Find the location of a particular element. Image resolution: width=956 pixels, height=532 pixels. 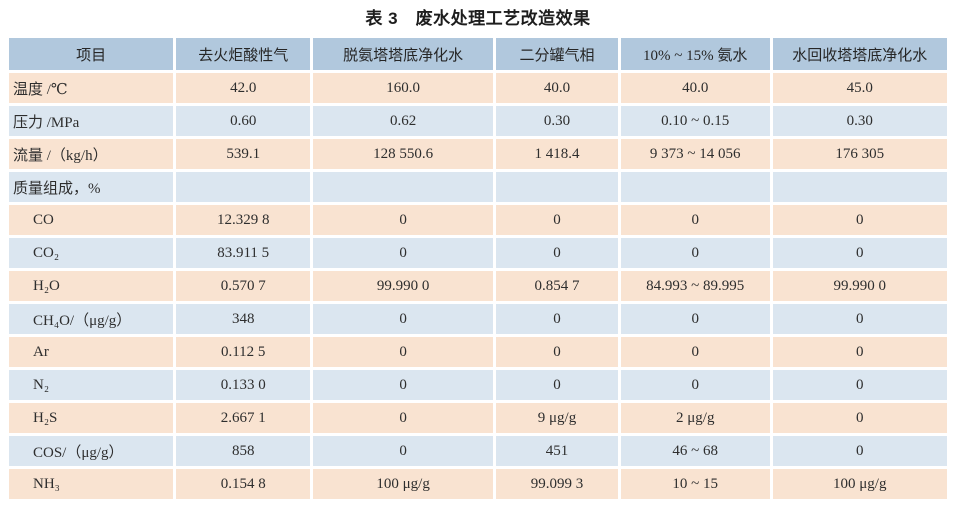

cell-value: 0.62 is located at coordinates (403, 121).